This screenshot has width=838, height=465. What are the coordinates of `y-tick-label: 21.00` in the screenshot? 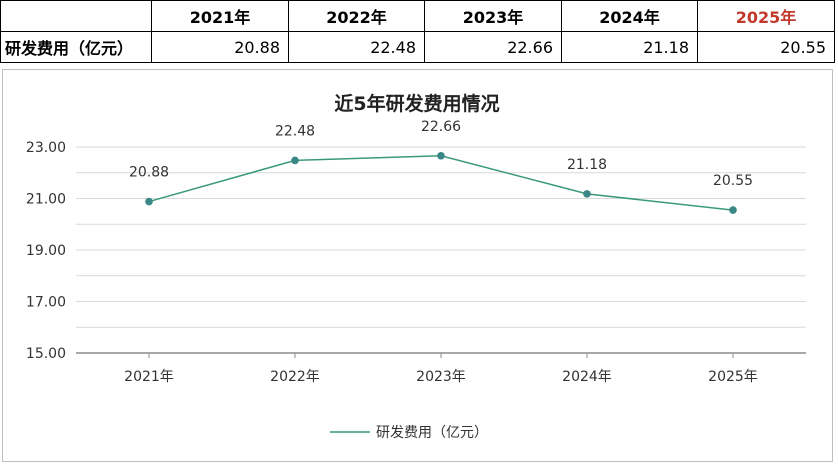 It's located at (46, 200).